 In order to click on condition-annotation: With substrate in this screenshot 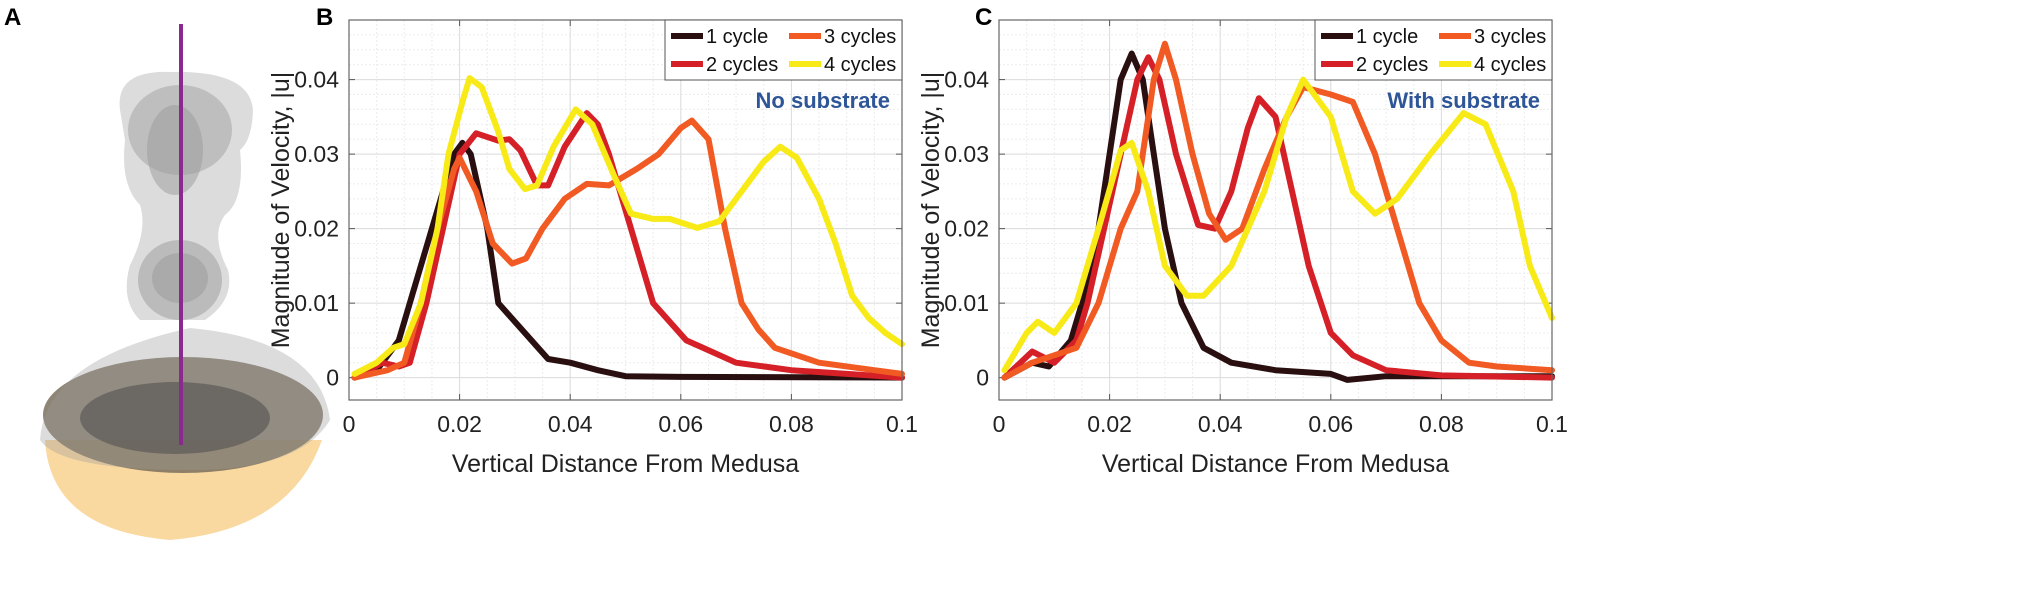, I will do `click(1463, 100)`.